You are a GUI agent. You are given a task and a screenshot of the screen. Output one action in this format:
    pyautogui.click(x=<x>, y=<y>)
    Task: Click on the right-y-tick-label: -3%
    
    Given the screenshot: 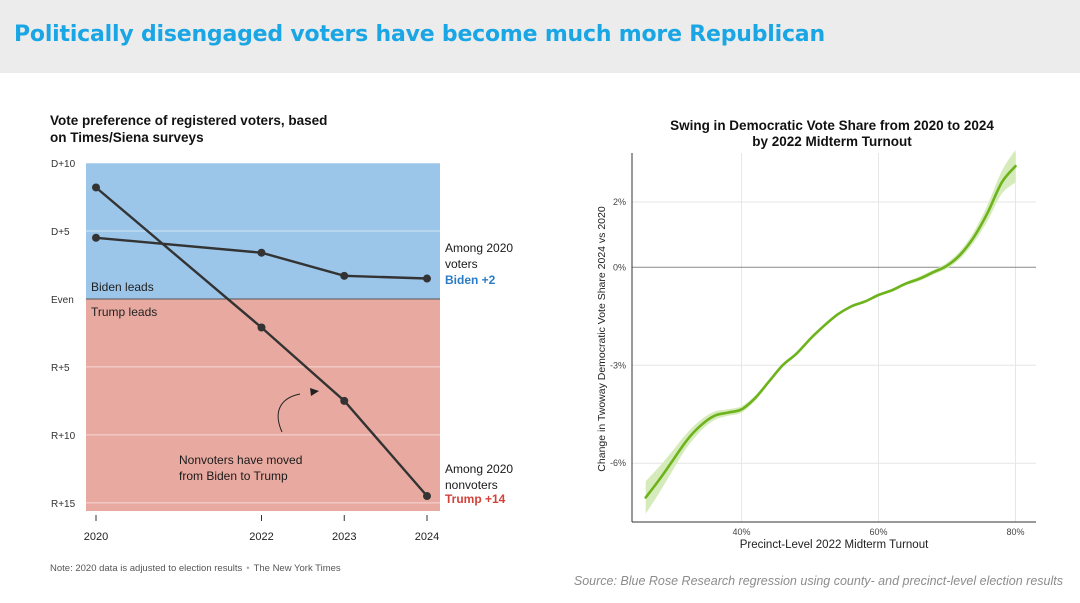 What is the action you would take?
    pyautogui.click(x=618, y=365)
    